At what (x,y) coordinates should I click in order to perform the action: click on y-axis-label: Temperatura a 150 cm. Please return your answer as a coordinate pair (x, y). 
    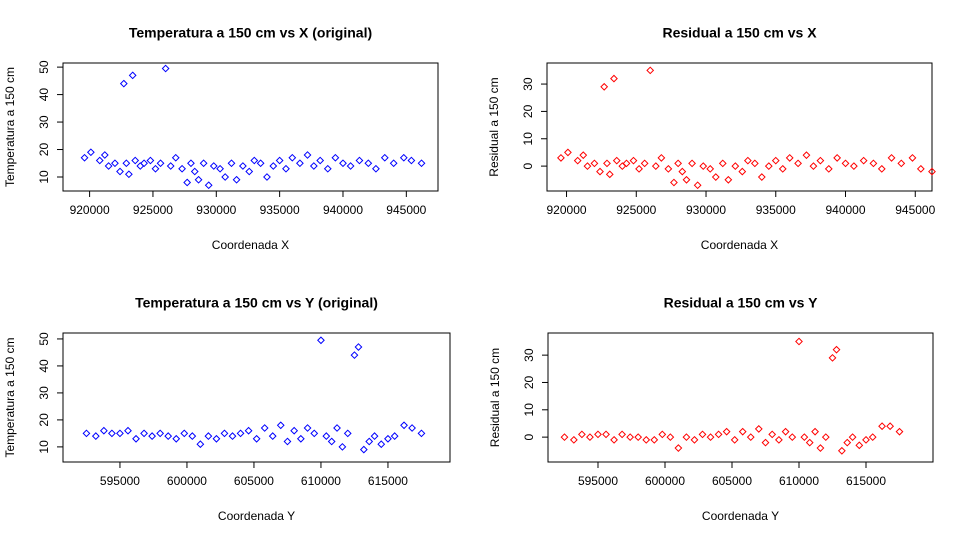
    Looking at the image, I should click on (10, 397).